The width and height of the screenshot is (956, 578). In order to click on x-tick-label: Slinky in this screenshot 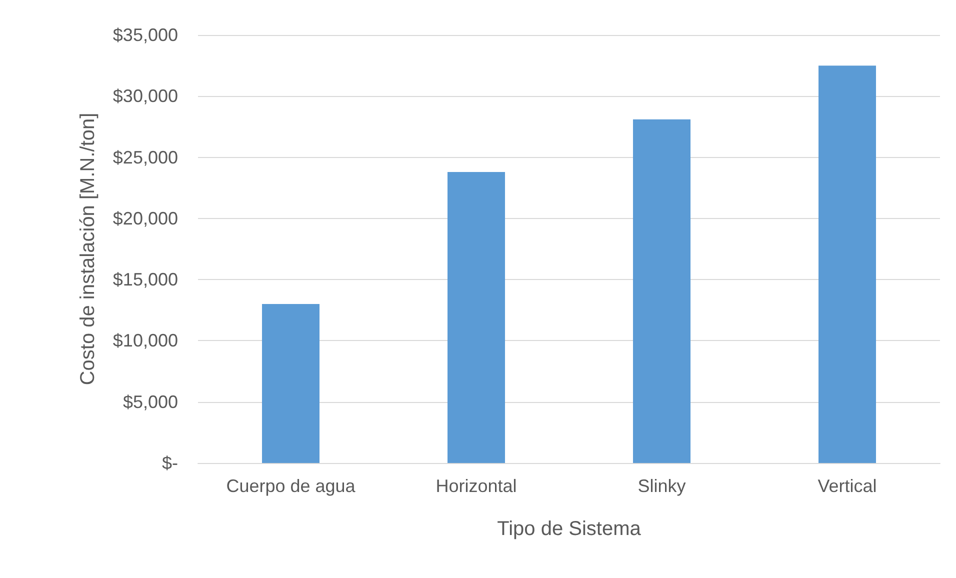, I will do `click(662, 486)`.